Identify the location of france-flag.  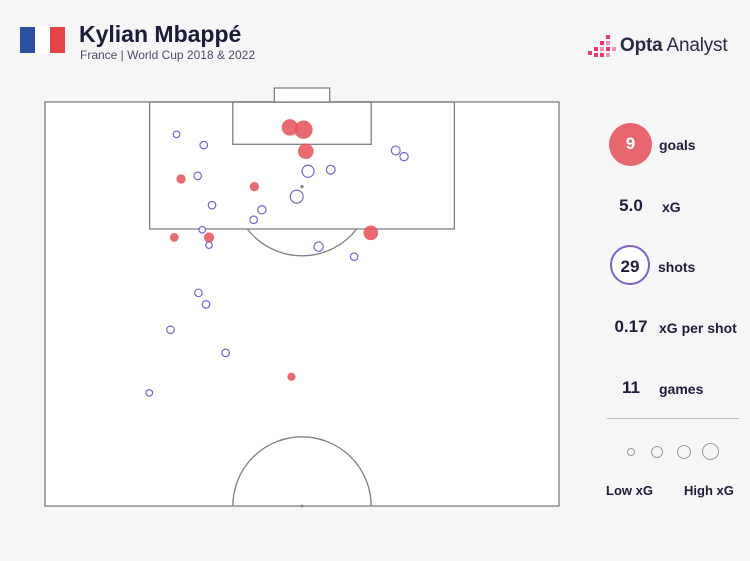
(42, 40).